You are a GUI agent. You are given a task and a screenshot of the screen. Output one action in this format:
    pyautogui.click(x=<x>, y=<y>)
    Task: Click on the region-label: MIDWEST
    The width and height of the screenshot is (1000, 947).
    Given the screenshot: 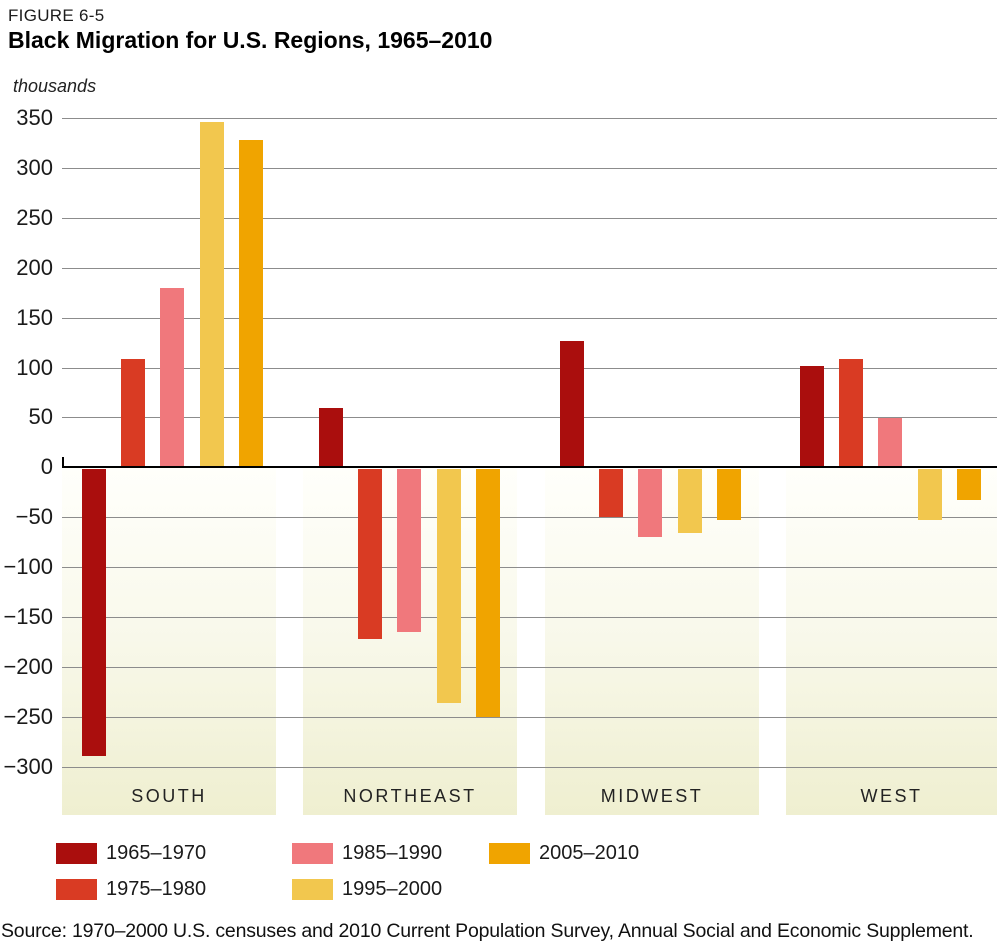 What is the action you would take?
    pyautogui.click(x=652, y=796)
    